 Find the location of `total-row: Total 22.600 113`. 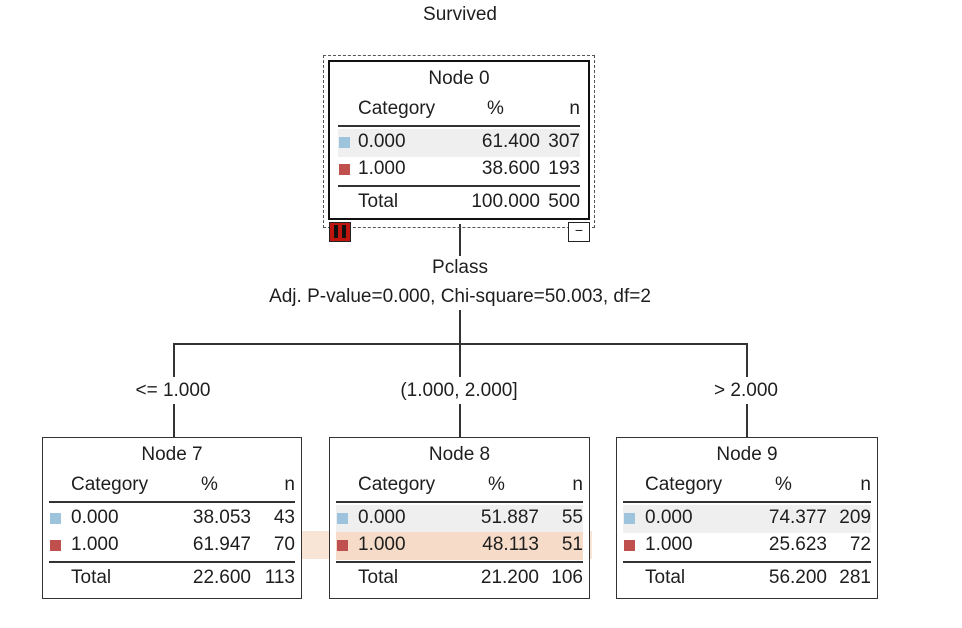

total-row: Total 22.600 113 is located at coordinates (172, 580).